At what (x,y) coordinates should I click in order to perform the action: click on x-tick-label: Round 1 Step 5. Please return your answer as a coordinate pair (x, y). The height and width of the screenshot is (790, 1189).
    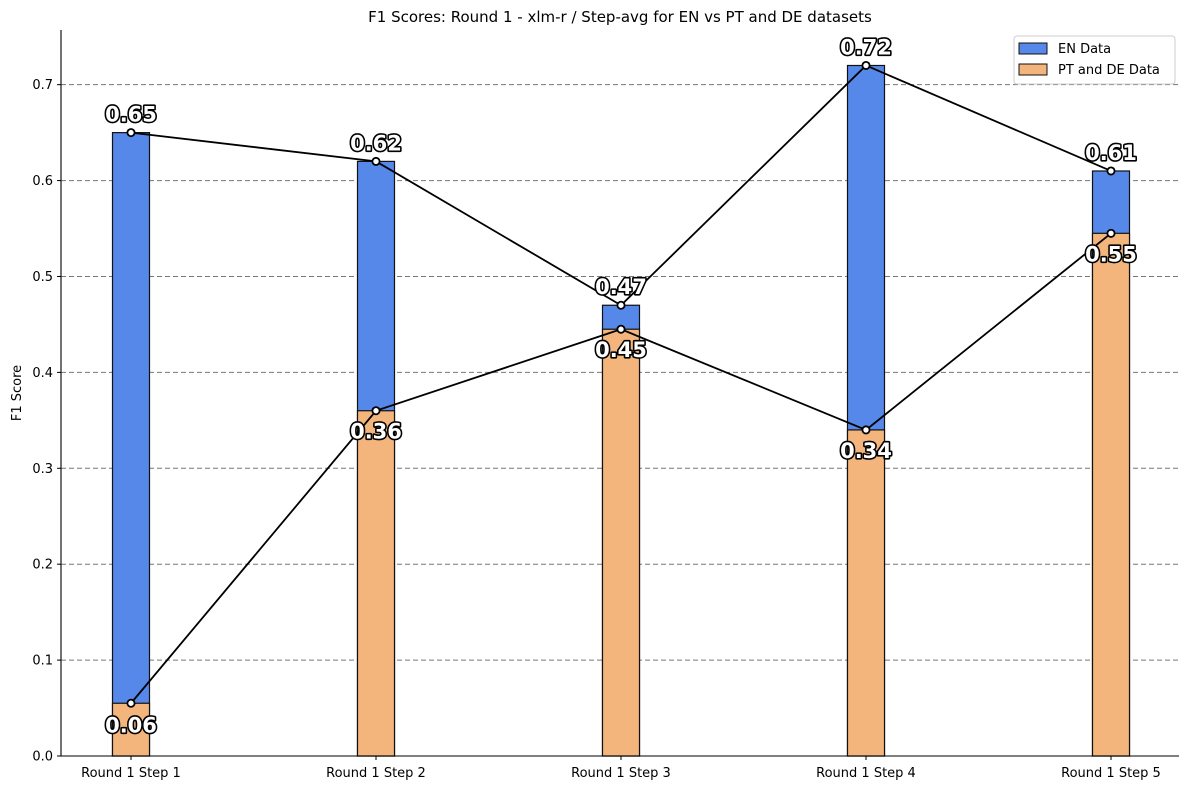
    Looking at the image, I should click on (1111, 773).